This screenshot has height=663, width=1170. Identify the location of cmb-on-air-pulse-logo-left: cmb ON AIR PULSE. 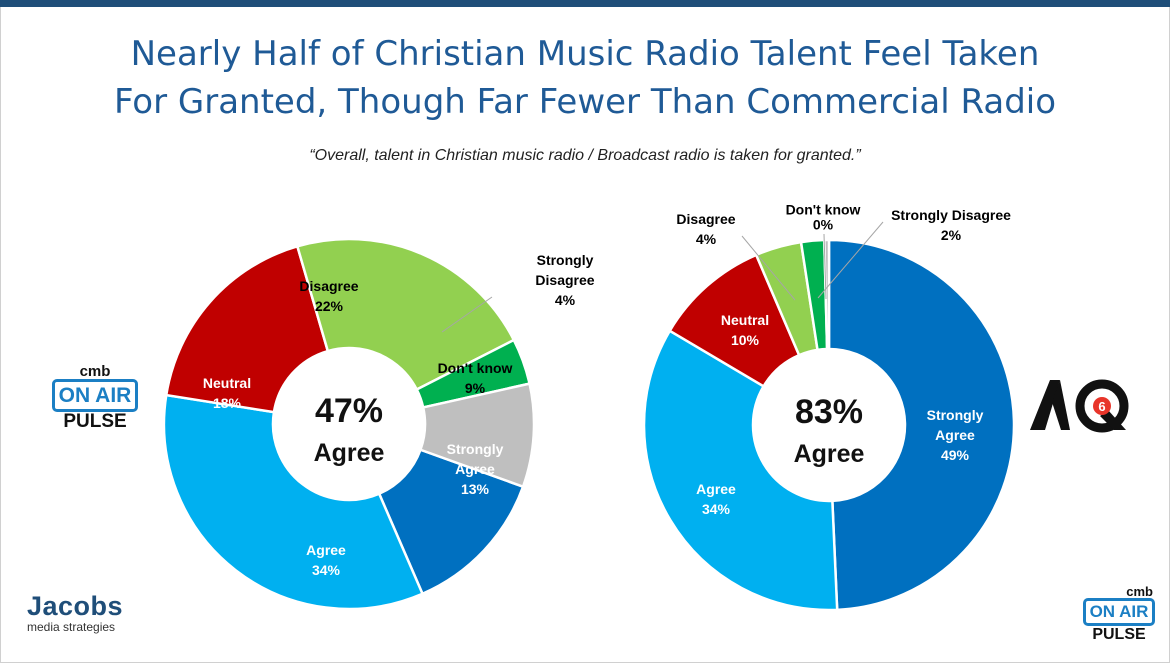
(95, 398).